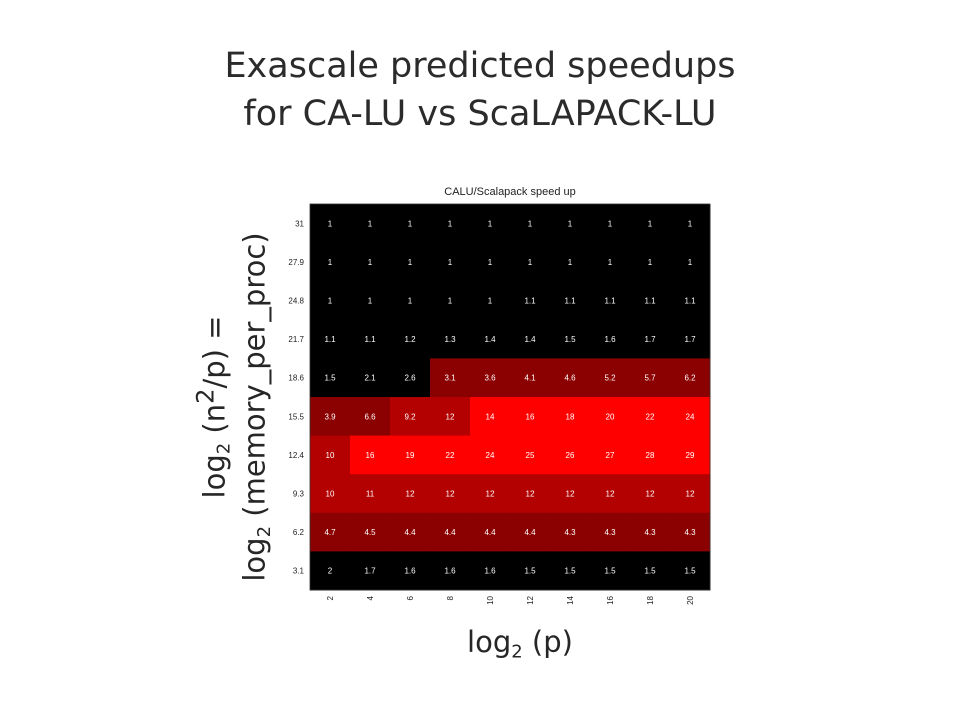  Describe the element at coordinates (330, 571) in the screenshot. I see `heatmap-cell-label: 2` at that location.